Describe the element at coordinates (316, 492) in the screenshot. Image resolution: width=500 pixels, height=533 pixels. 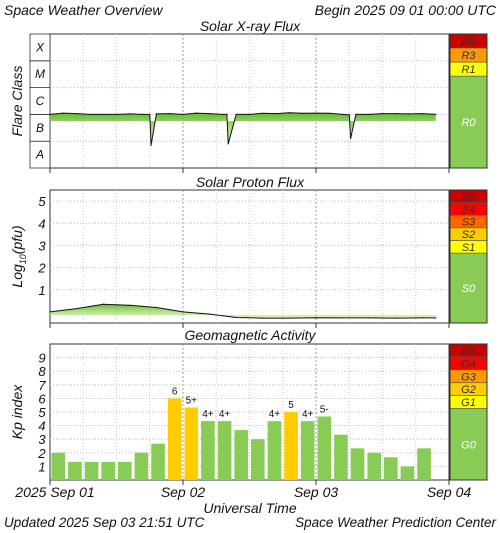
I see `x-tick-label: Sep 03` at that location.